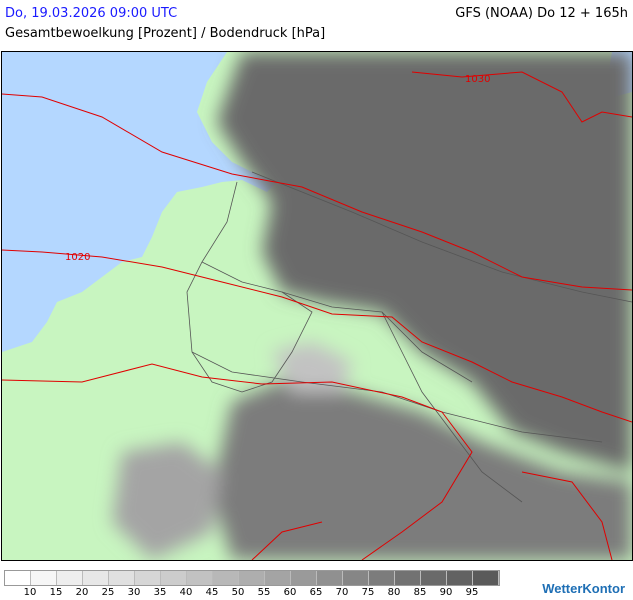 This screenshot has width=633, height=600. I want to click on legend-label: 10, so click(30, 592).